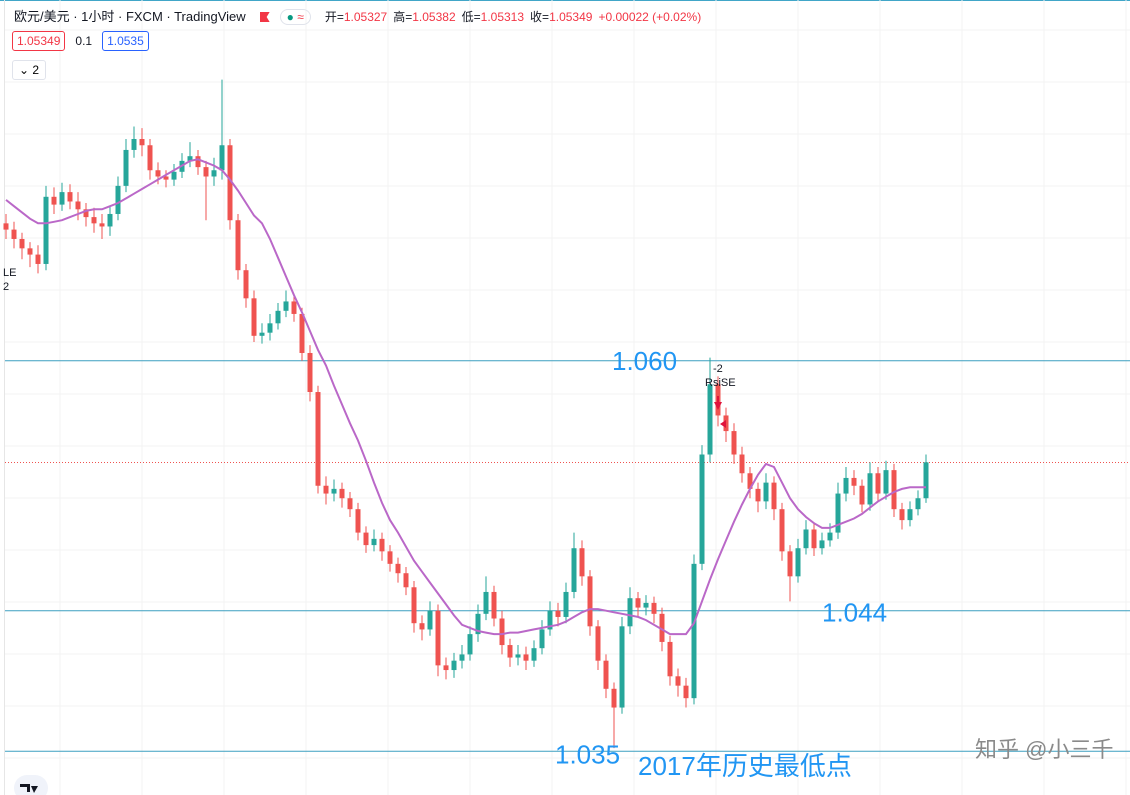  I want to click on ohlc-value: 1.05313, so click(502, 17).